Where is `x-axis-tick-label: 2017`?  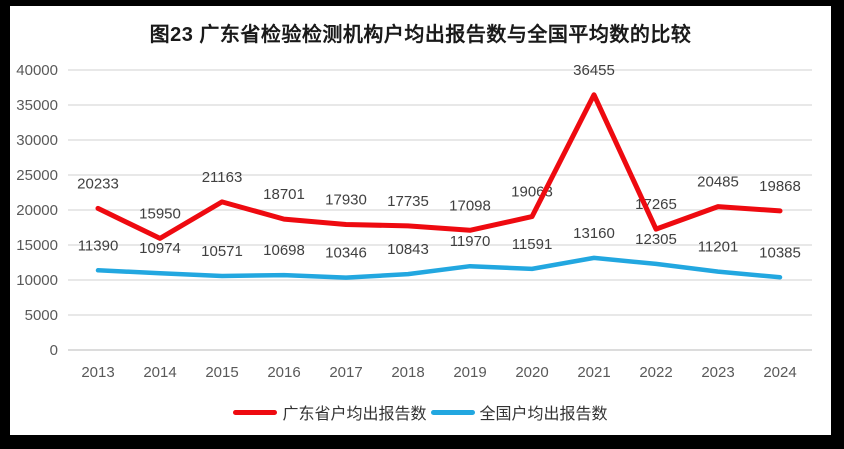 x-axis-tick-label: 2017 is located at coordinates (345, 372).